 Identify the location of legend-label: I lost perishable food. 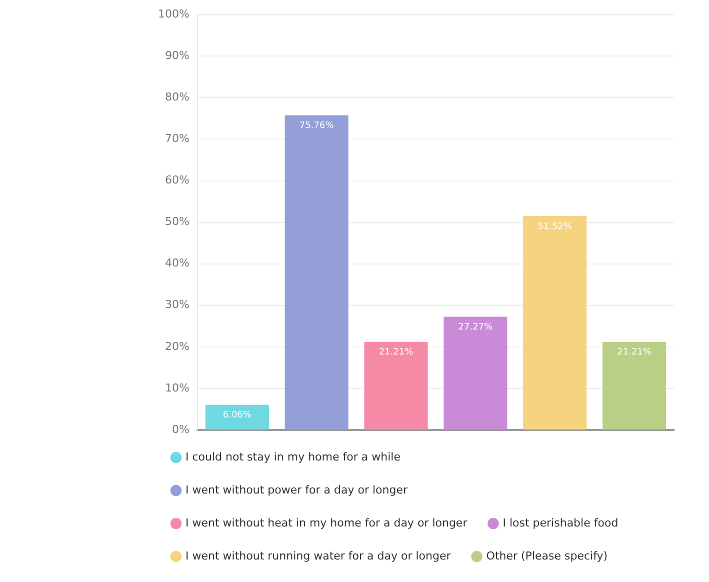
(560, 523).